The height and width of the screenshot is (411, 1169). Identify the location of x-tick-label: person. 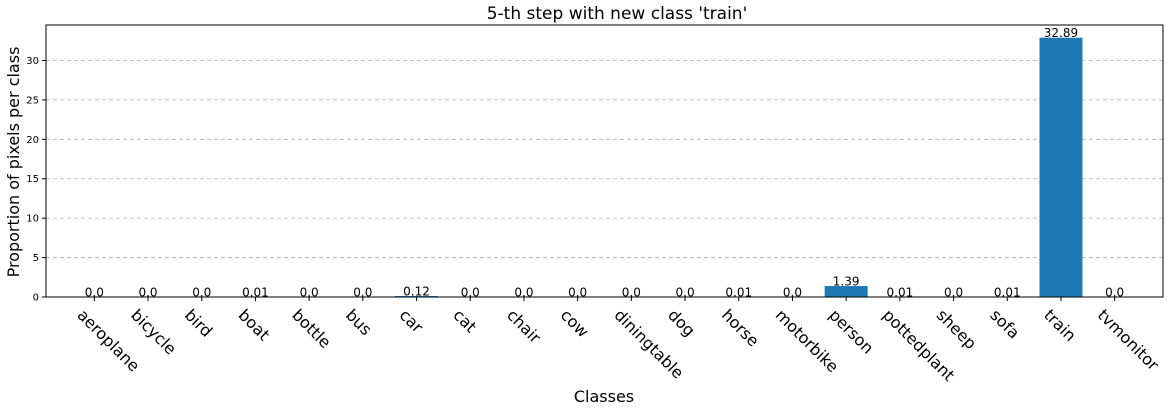
(851, 331).